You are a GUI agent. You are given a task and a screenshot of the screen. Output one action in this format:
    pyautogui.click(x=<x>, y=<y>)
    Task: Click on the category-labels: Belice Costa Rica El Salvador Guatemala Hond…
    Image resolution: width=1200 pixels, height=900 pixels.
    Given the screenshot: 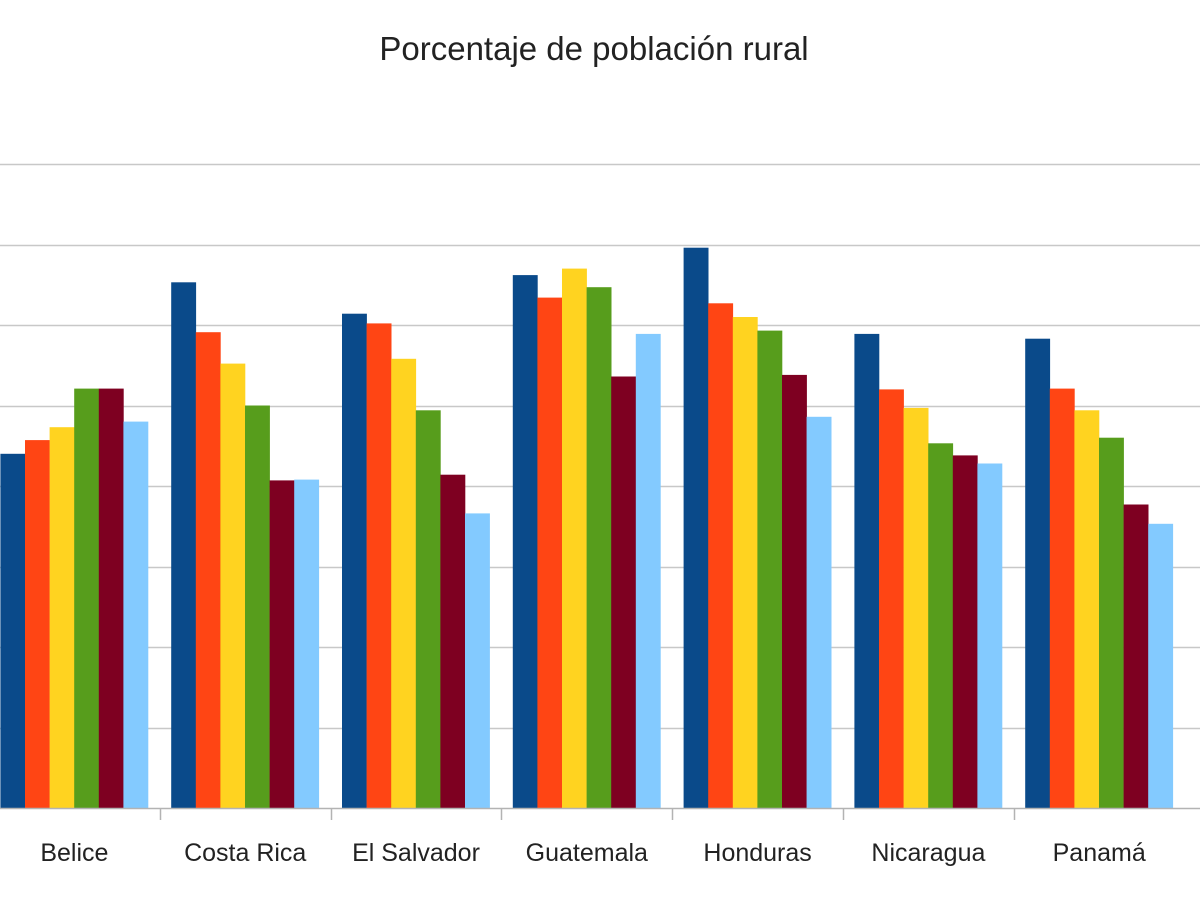 What is the action you would take?
    pyautogui.click(x=592, y=853)
    